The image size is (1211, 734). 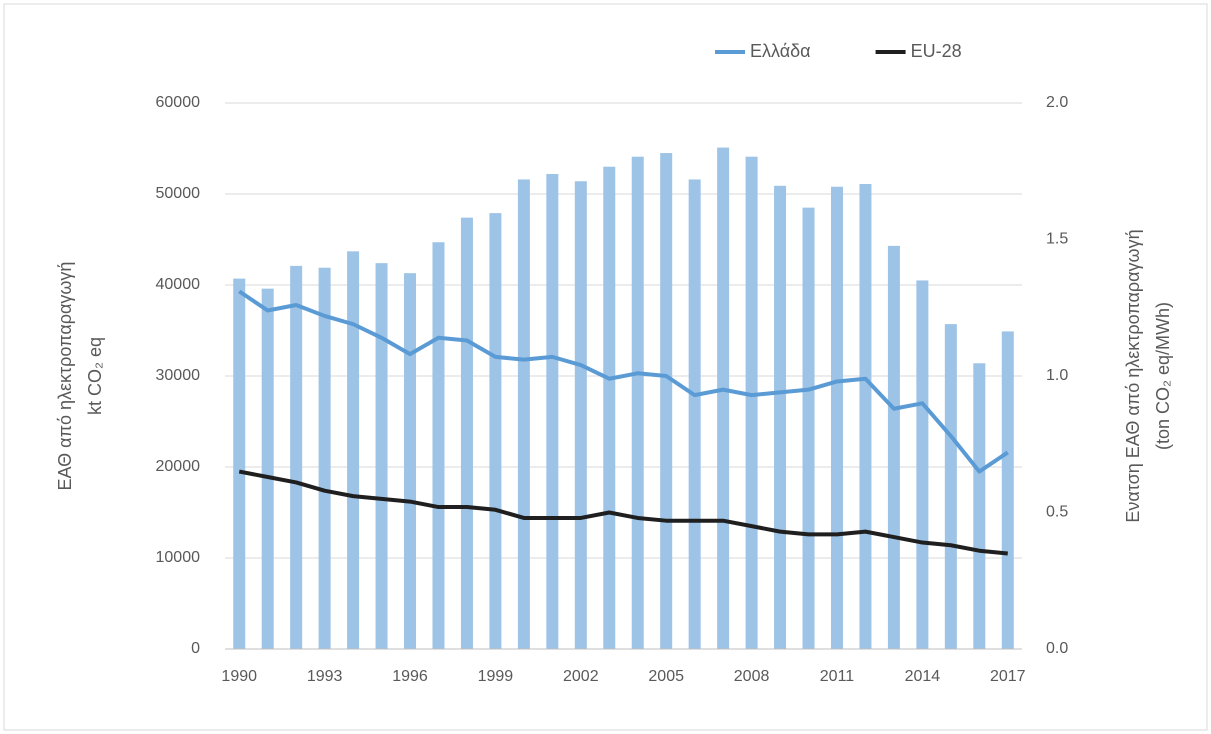 What do you see at coordinates (623, 512) in the screenshot?
I see `line` at bounding box center [623, 512].